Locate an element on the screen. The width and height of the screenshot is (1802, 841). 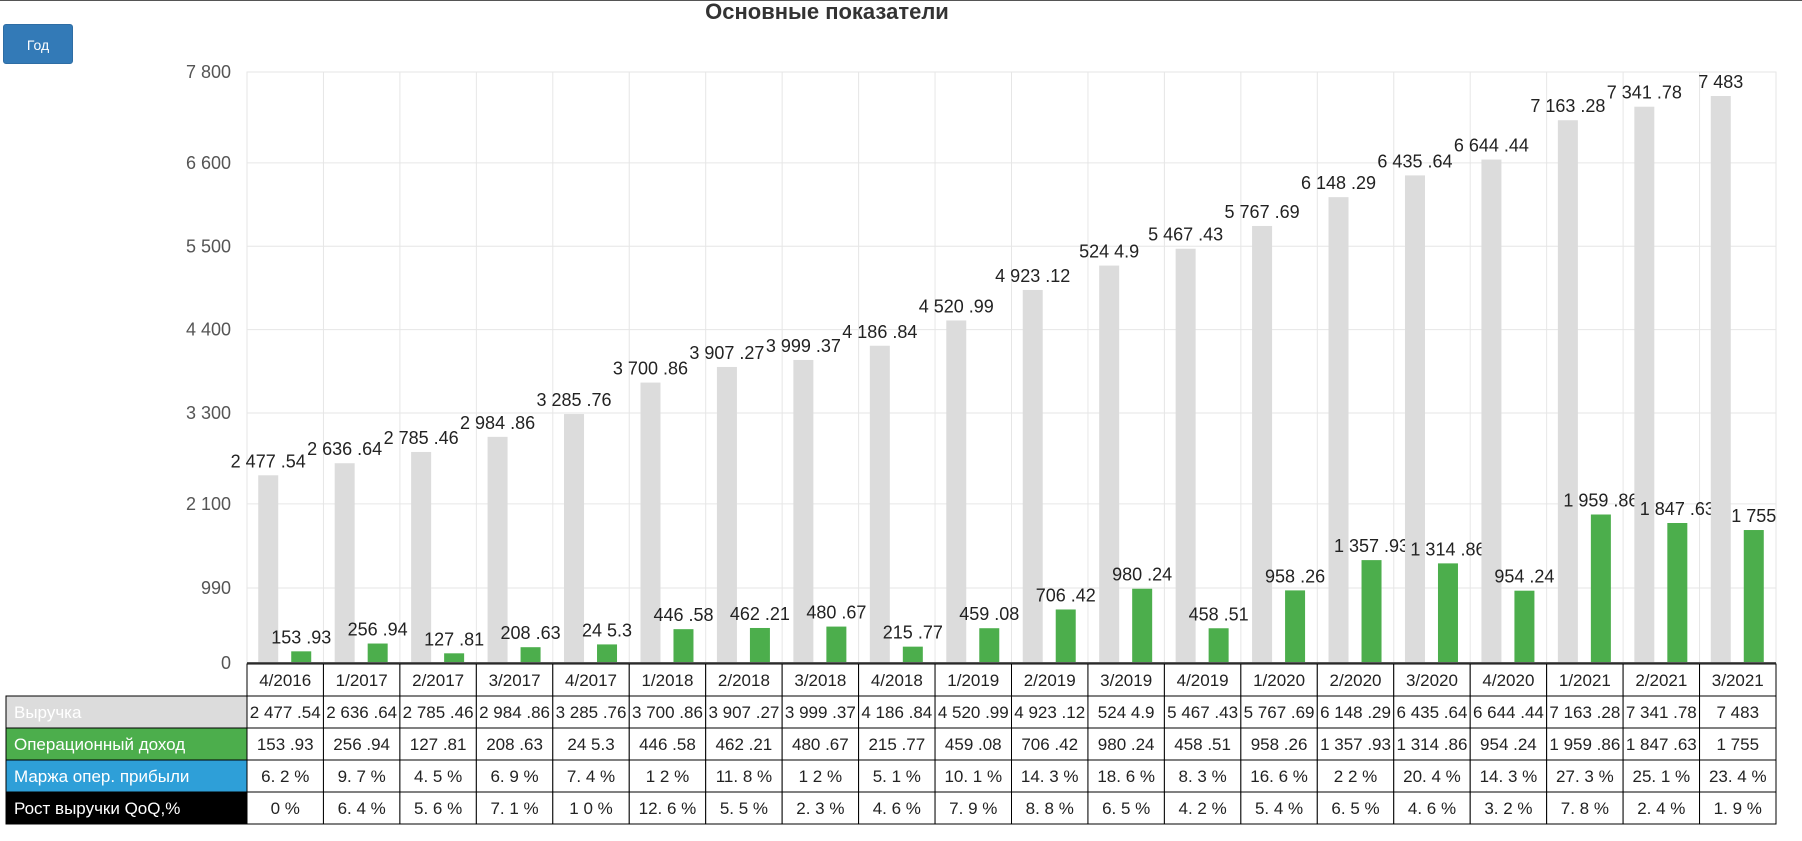
table-cell-value: 3 285 .76 is located at coordinates (591, 712).